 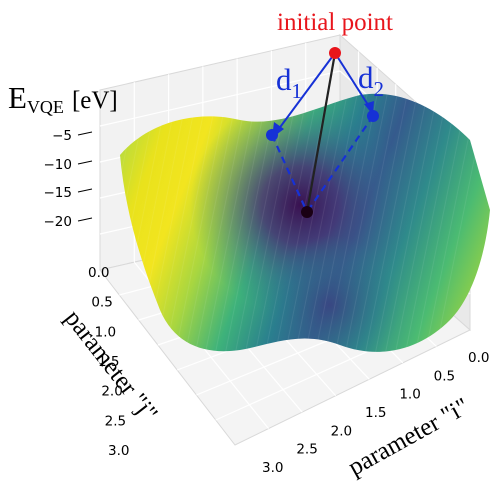 I want to click on j-tick-label: 2.5, so click(x=115, y=421).